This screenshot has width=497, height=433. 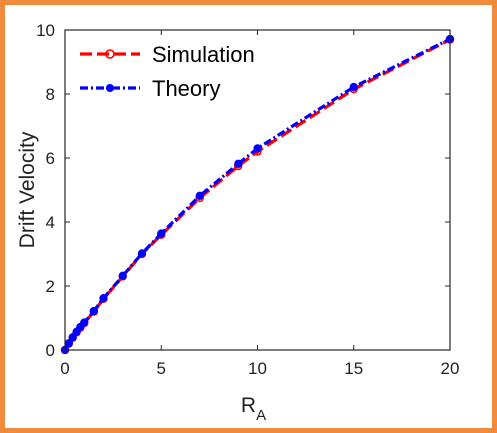 What do you see at coordinates (110, 88) in the screenshot?
I see `legend-marker-theory` at bounding box center [110, 88].